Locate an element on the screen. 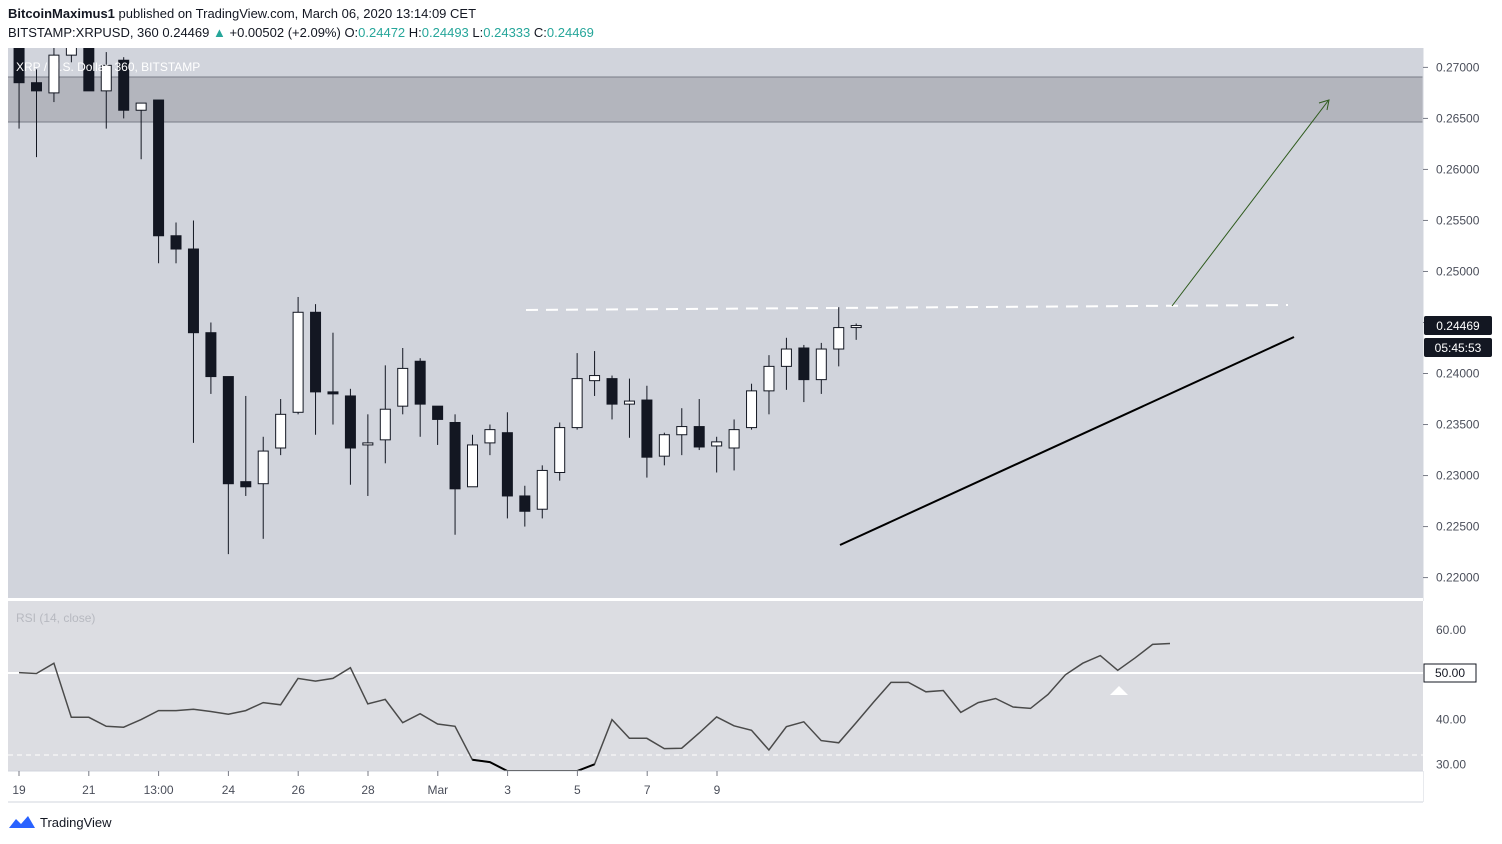 The width and height of the screenshot is (1502, 844). low-value: 0.24333 is located at coordinates (507, 32).